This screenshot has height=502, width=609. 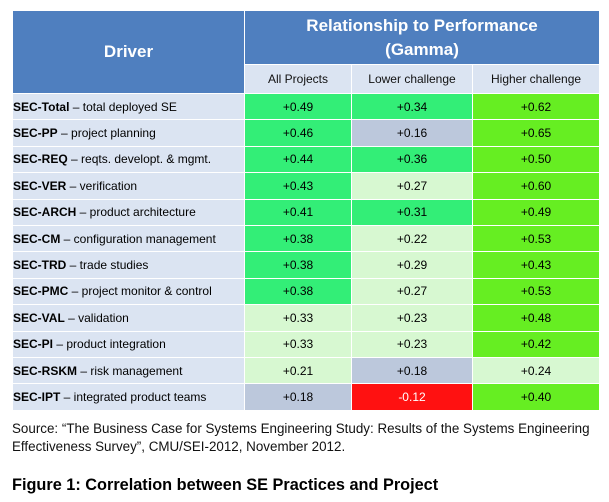 What do you see at coordinates (106, 133) in the screenshot?
I see `driver-description: – project planning` at bounding box center [106, 133].